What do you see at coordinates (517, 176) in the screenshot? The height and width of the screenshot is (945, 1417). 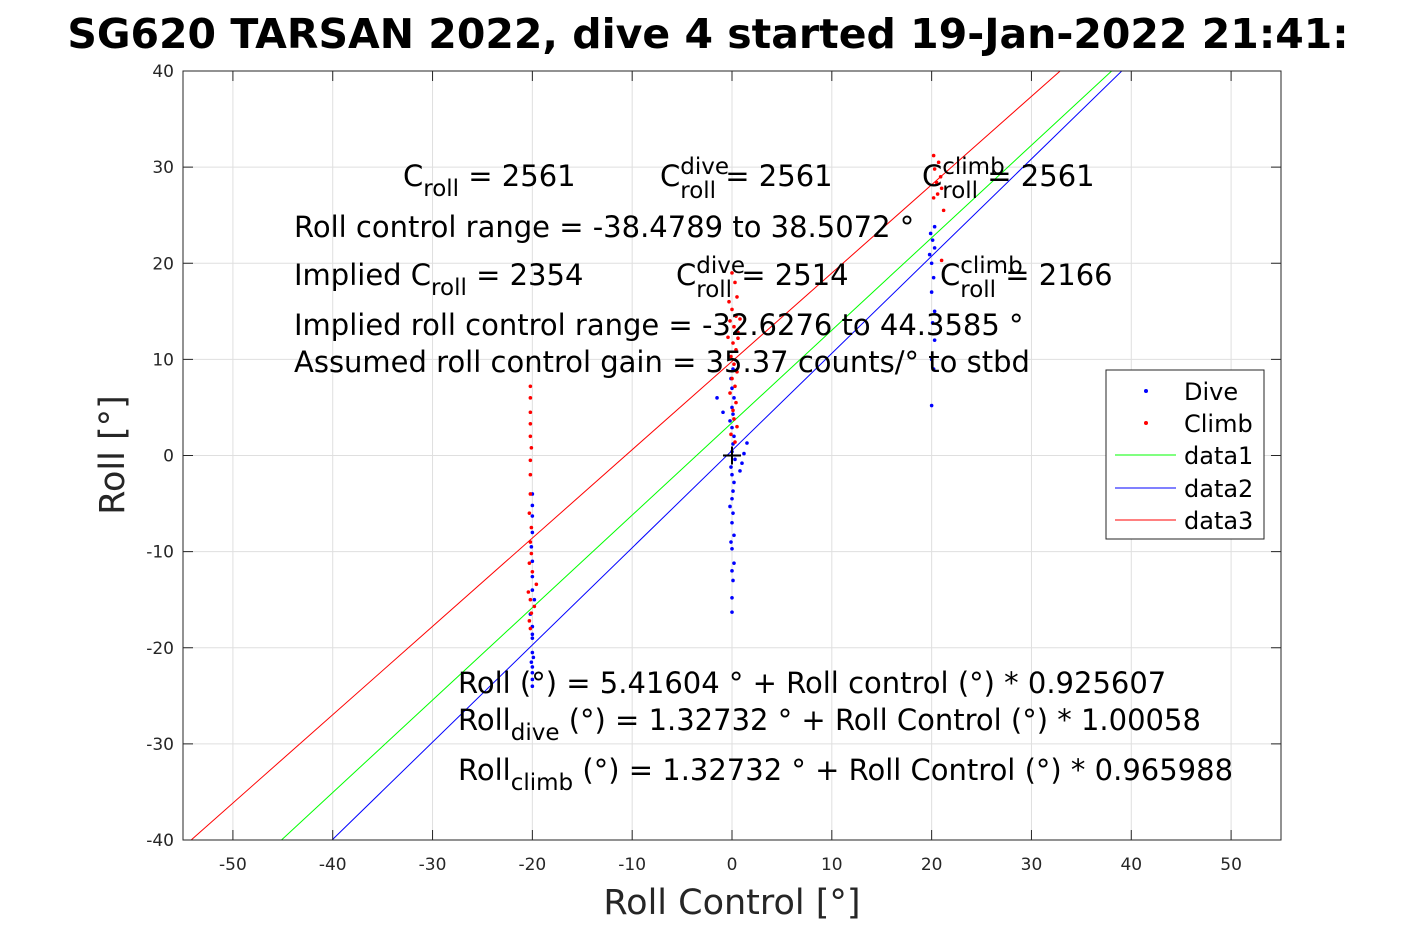 I see `annotation-c_roll-rest: = 2561` at bounding box center [517, 176].